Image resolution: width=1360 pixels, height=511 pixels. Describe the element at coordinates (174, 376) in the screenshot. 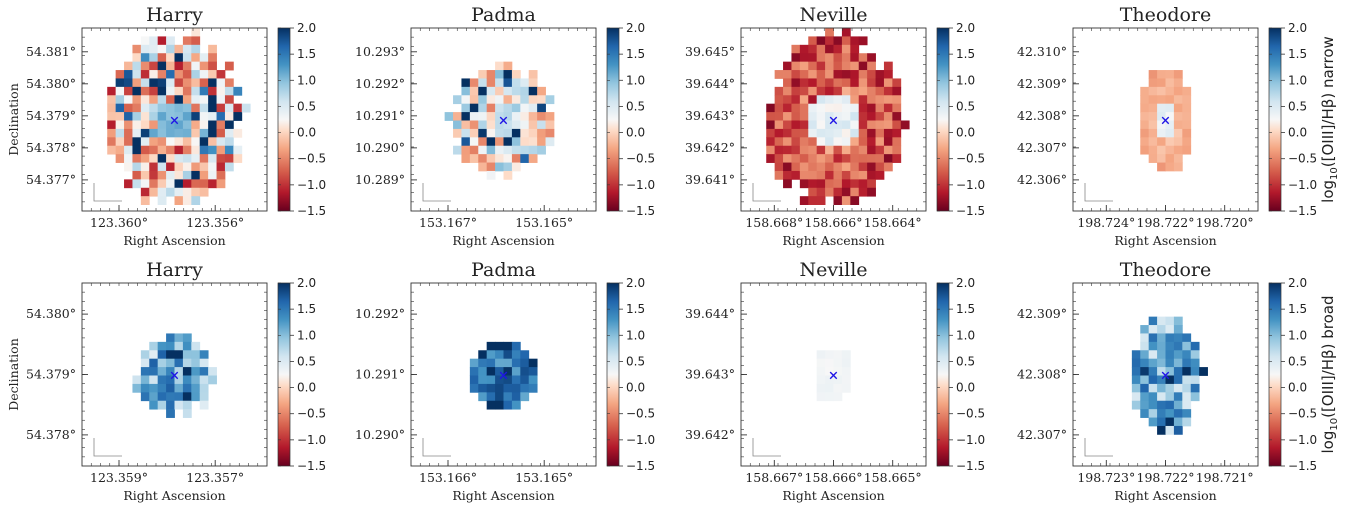

I see `center-marker: ×` at that location.